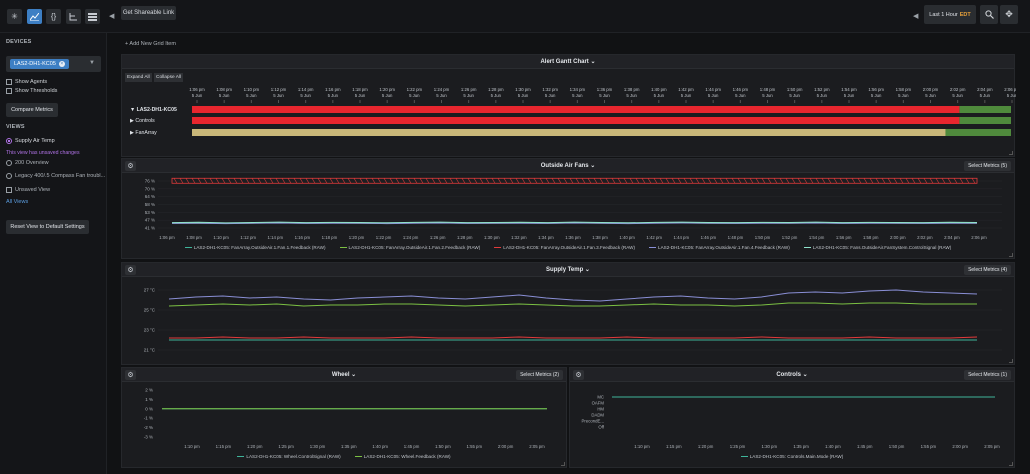 The width and height of the screenshot is (1030, 474). Describe the element at coordinates (574, 180) in the screenshot. I see `fan-3-series` at that location.